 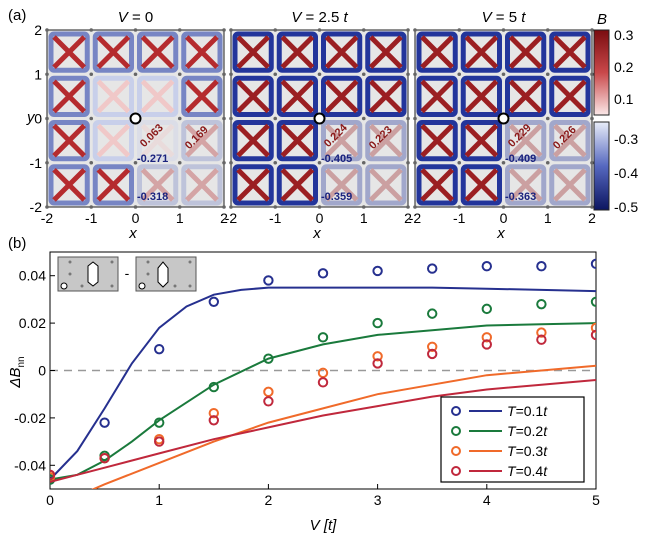 I want to click on cb-tick-neg-0.3: -0.3, so click(x=626, y=139).